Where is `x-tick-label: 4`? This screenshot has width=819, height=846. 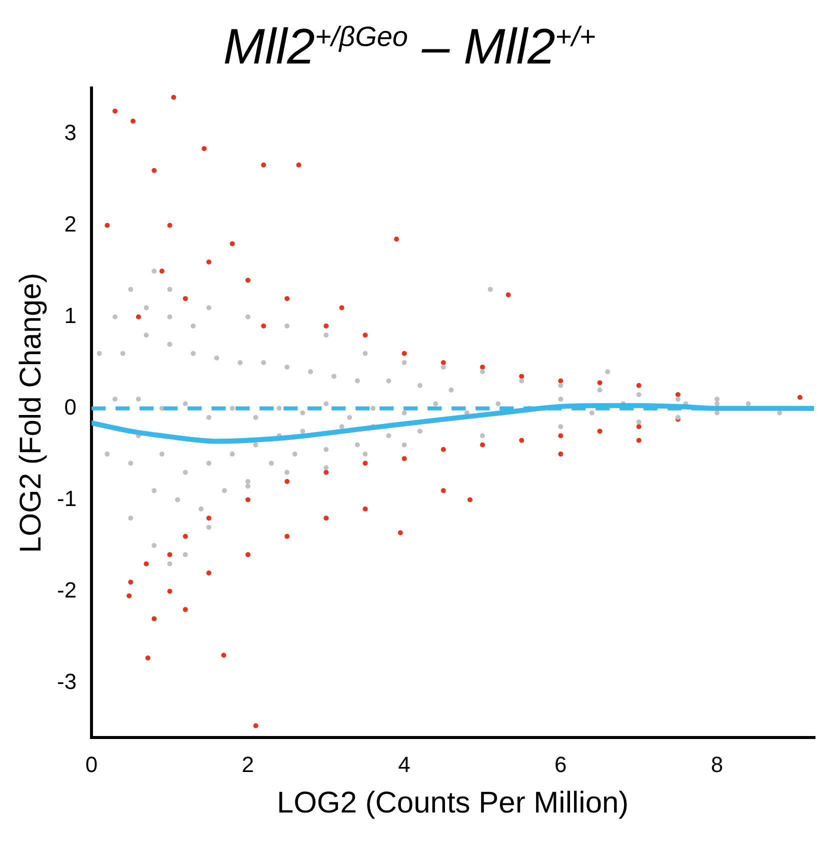
x-tick-label: 4 is located at coordinates (404, 764).